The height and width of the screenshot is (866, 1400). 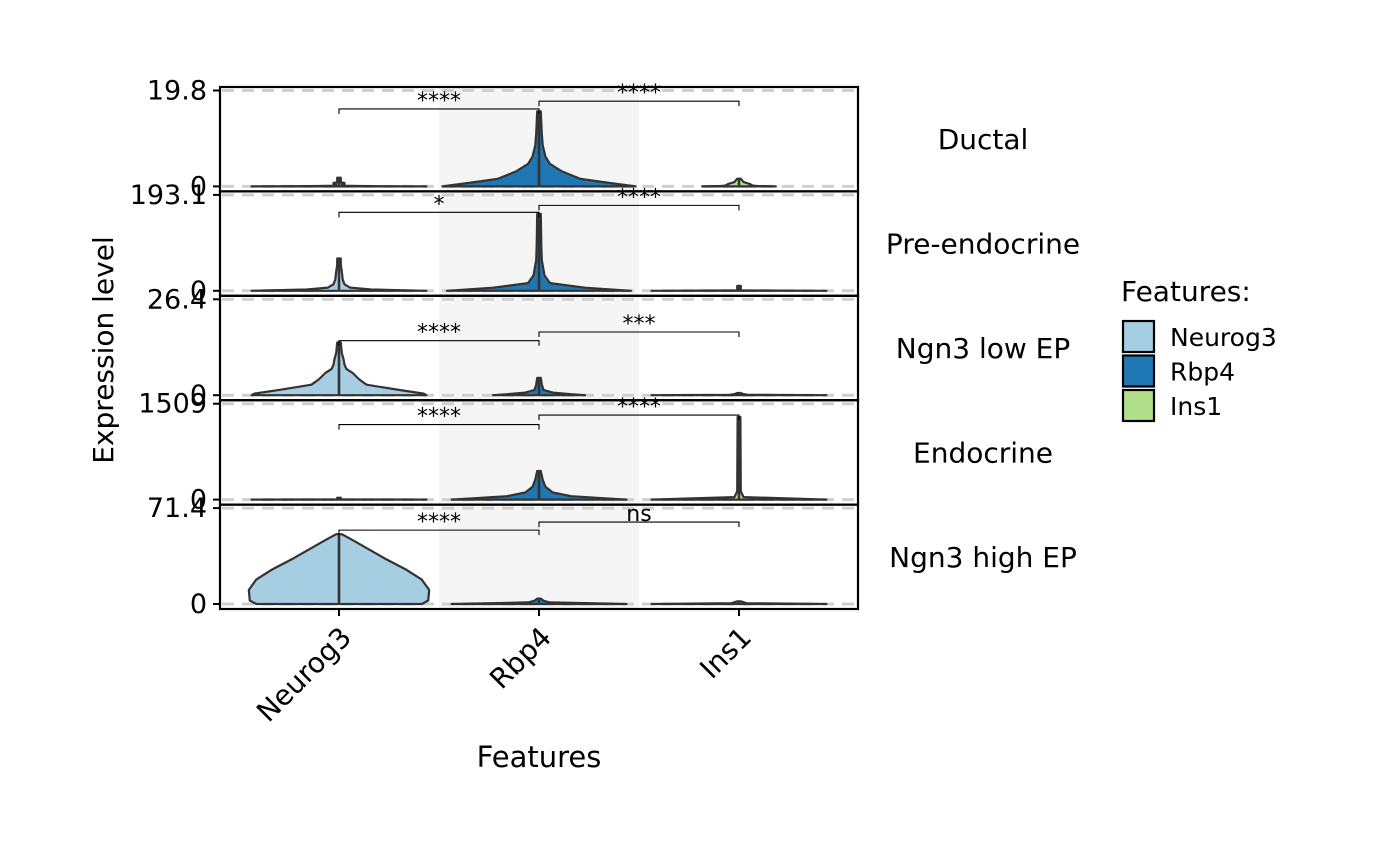 I want to click on legend-swatch-rbp4, so click(x=1138, y=371).